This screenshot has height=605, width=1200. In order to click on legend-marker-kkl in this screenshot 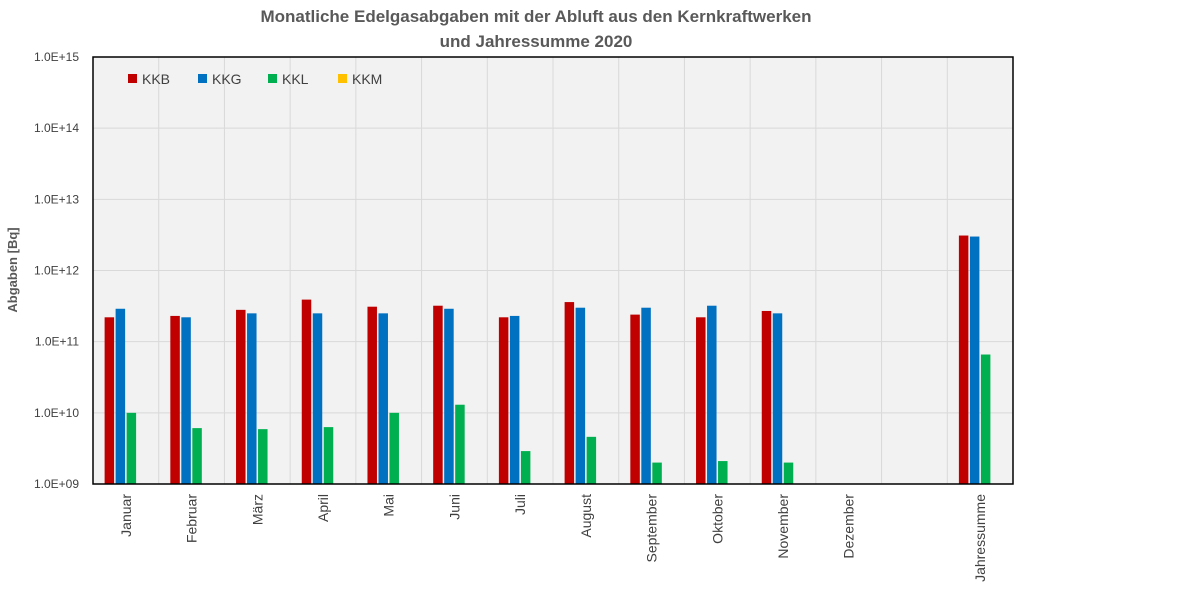, I will do `click(272, 78)`.